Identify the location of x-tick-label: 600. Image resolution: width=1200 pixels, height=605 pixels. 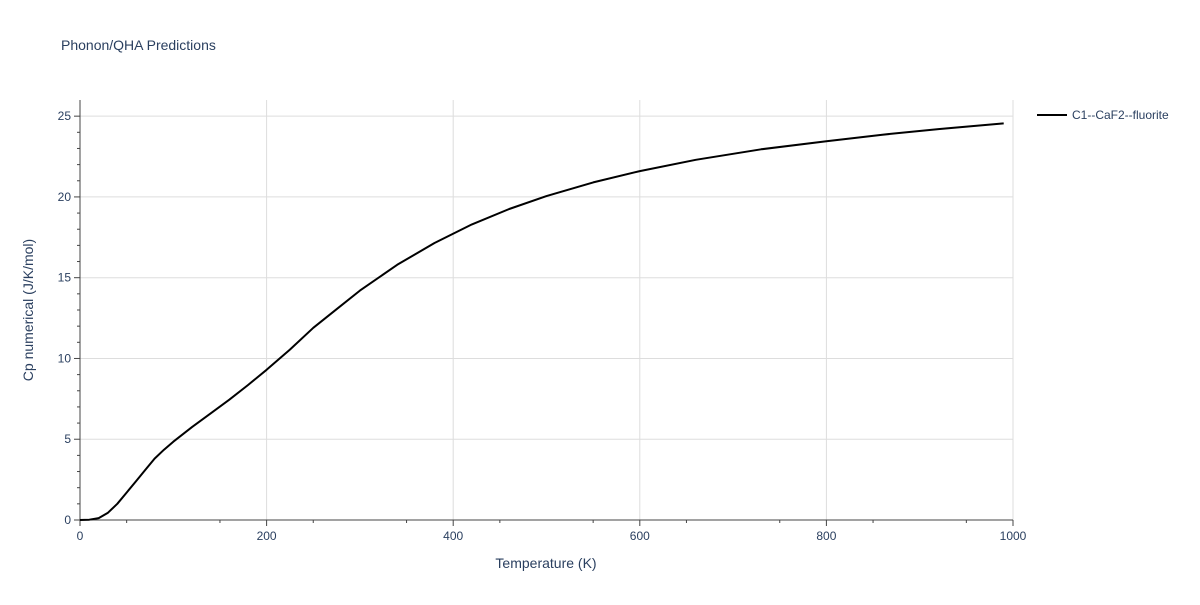
(640, 536).